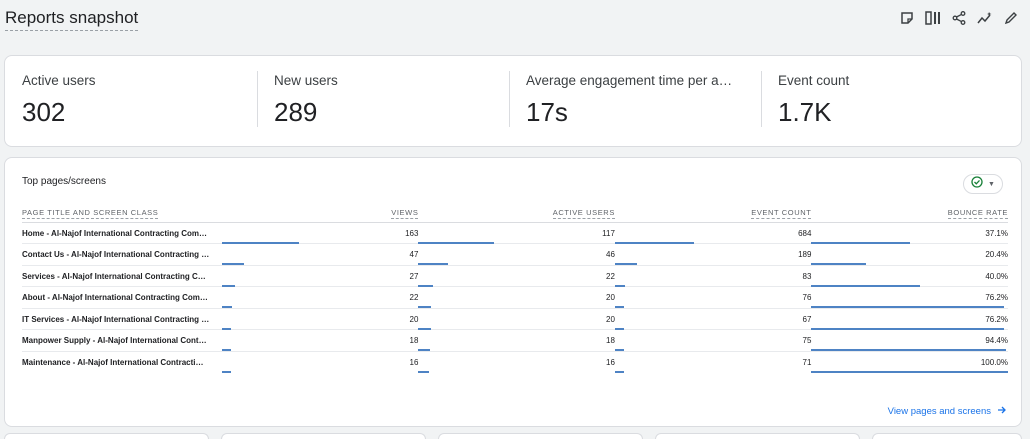 The height and width of the screenshot is (439, 1030). I want to click on column-header-views: VIEWS, so click(320, 213).